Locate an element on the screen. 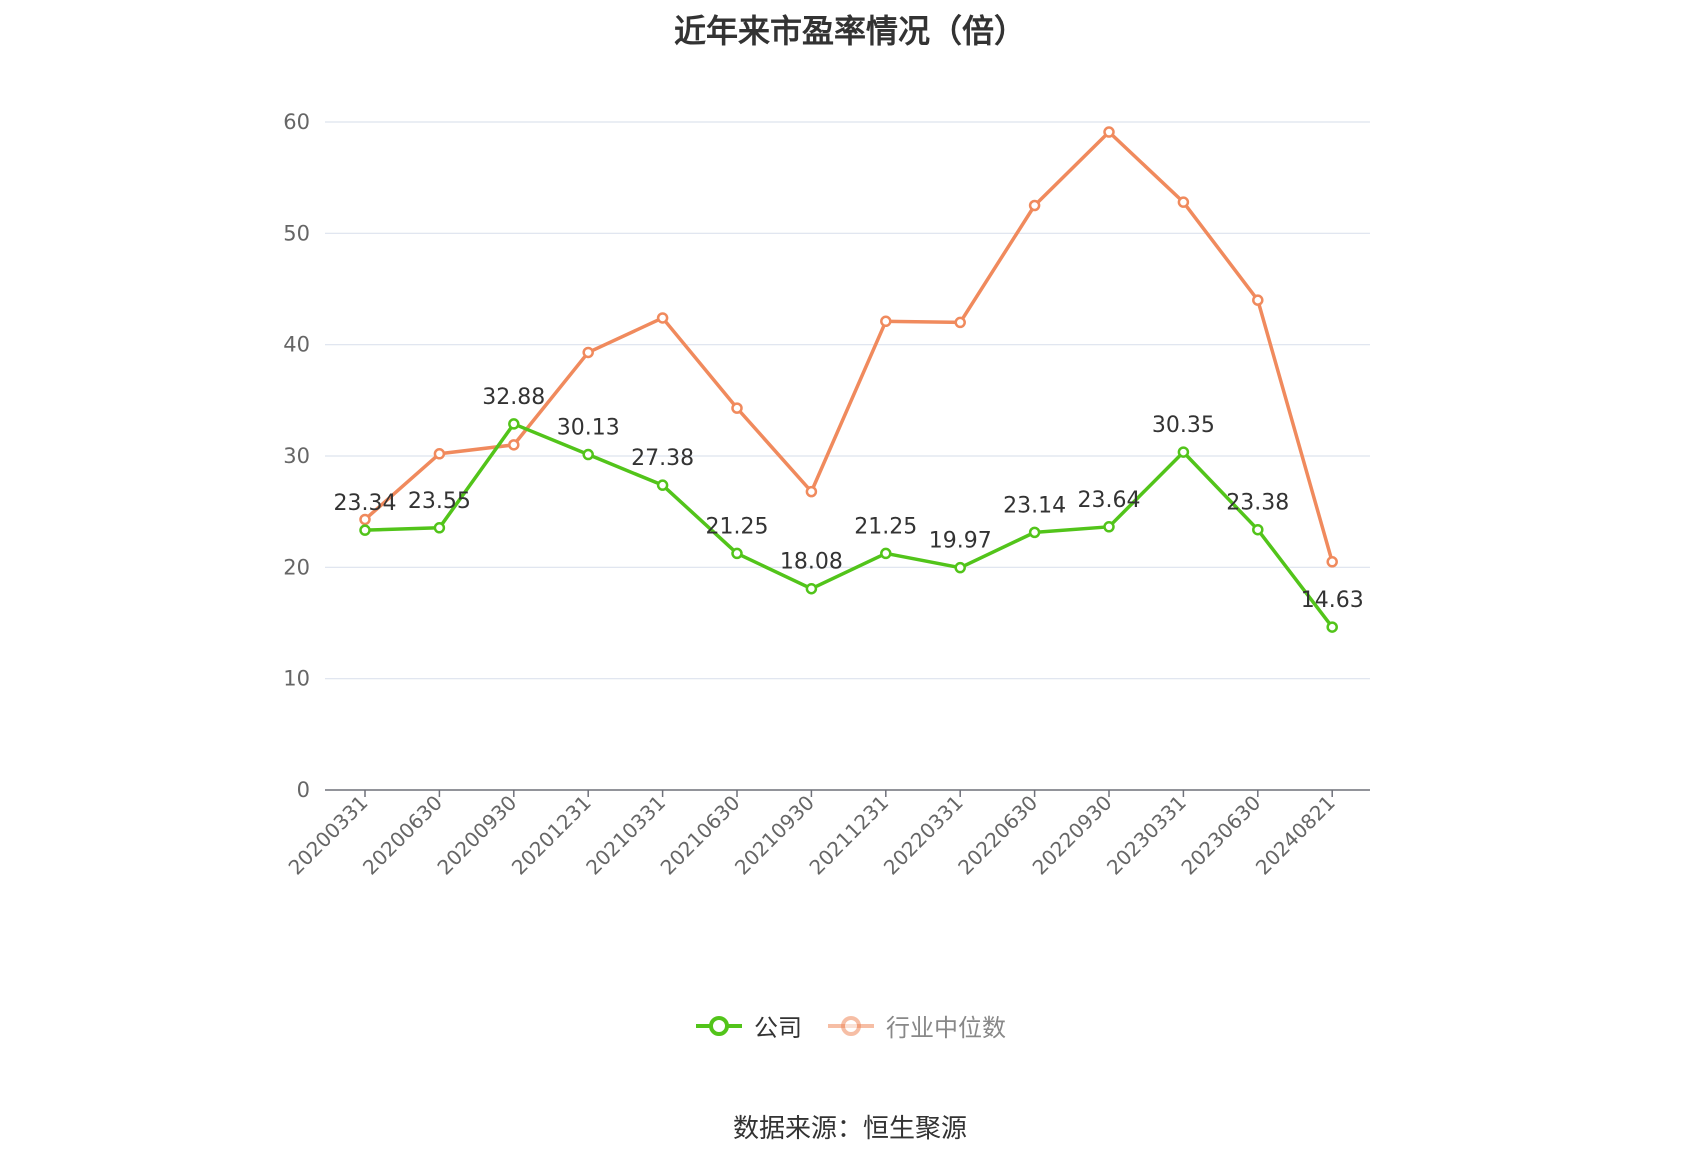  x-tick-label: 20240821 is located at coordinates (1295, 835).